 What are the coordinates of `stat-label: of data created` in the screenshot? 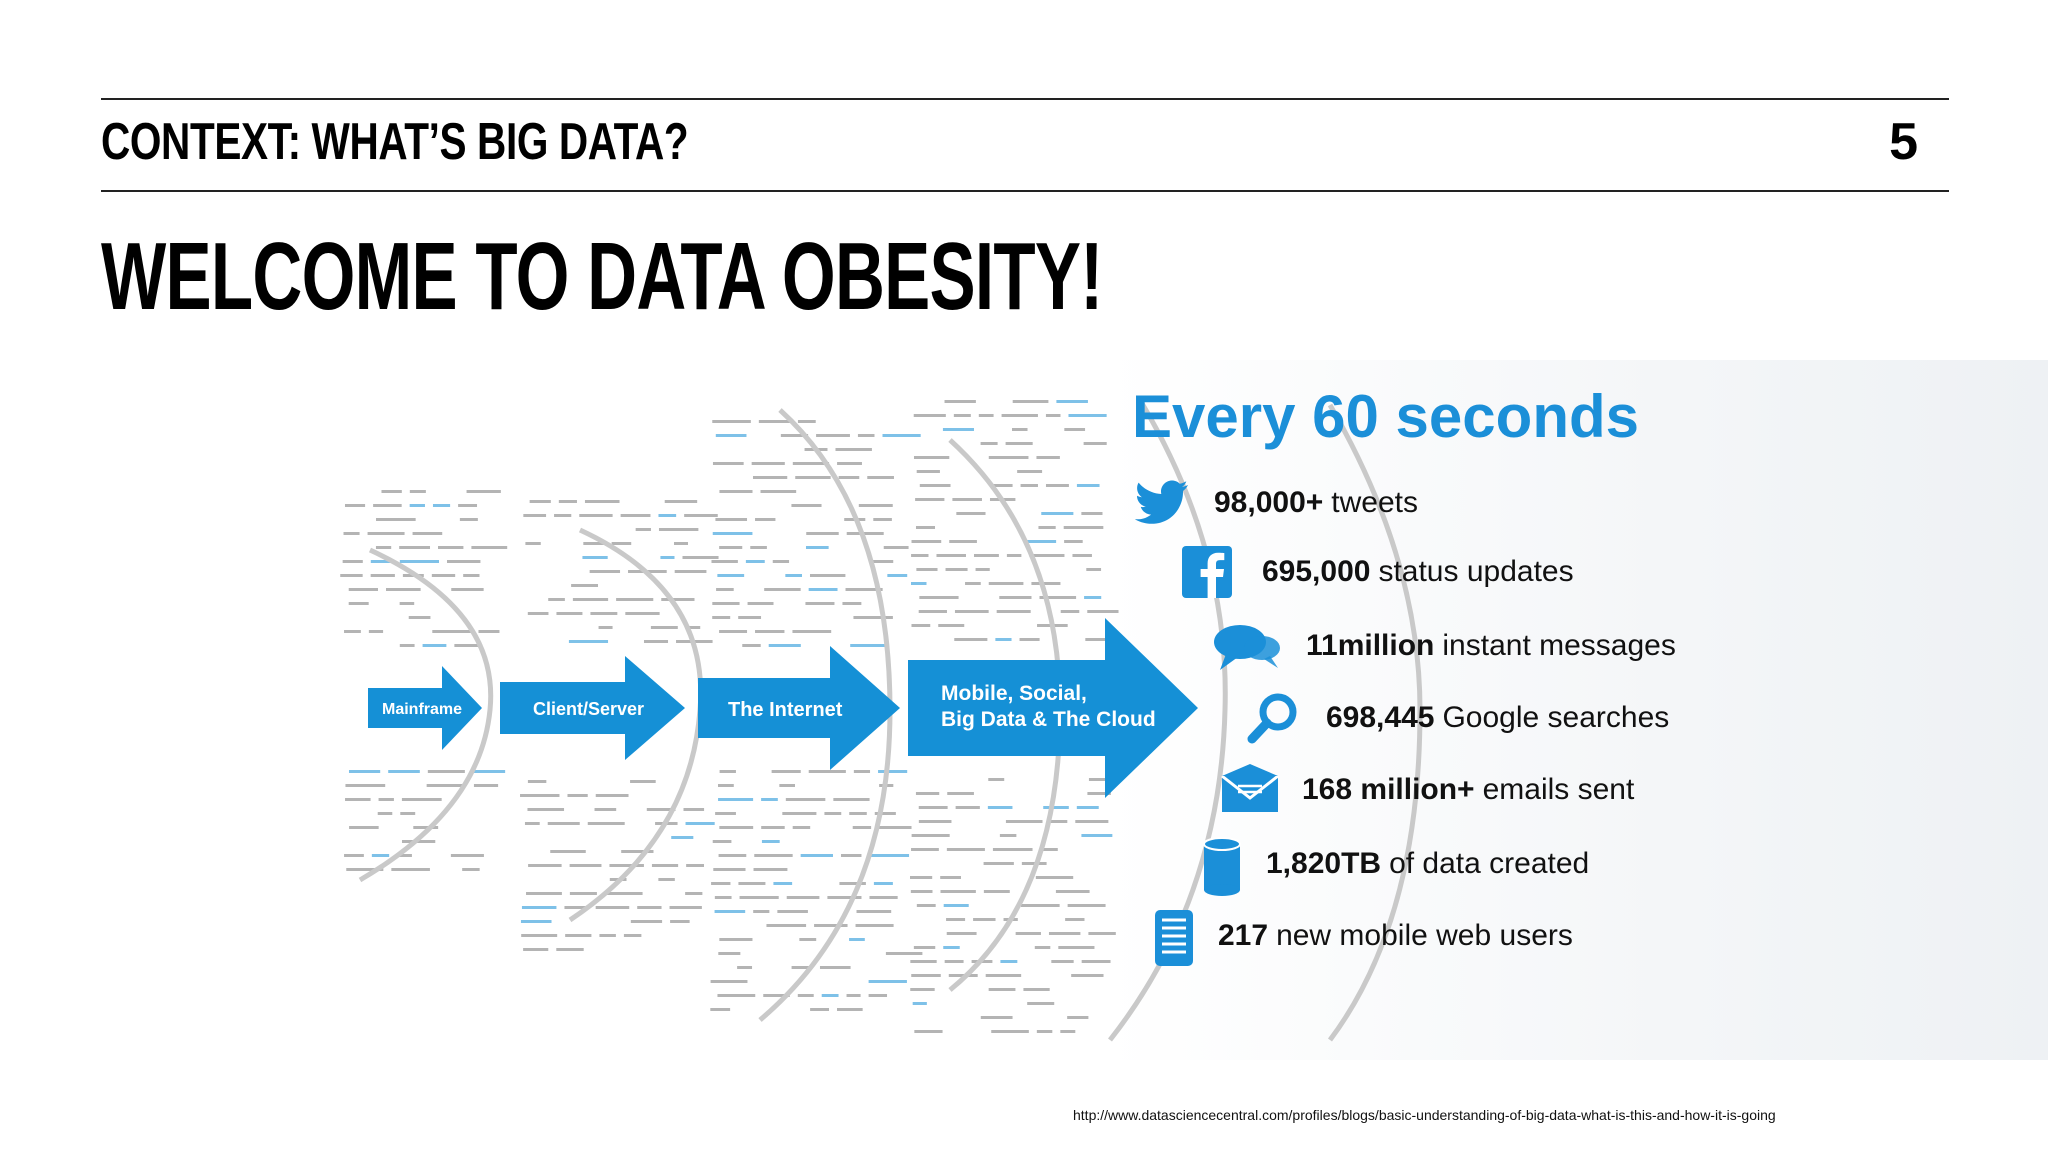 It's located at (1489, 863).